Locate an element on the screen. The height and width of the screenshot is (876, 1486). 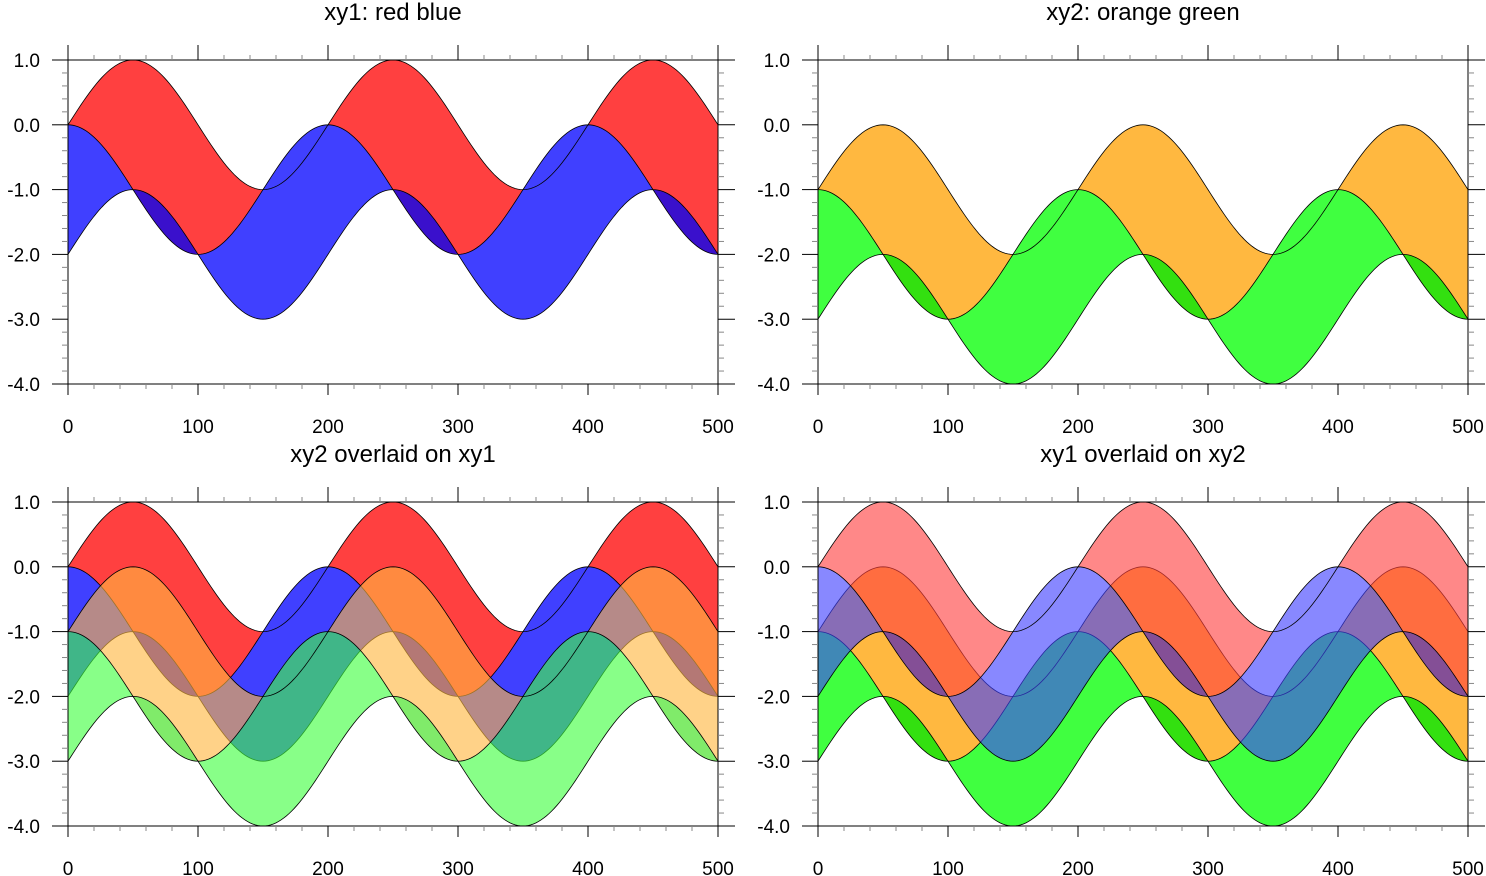
chart-title: xy1: red blue is located at coordinates (392, 13).